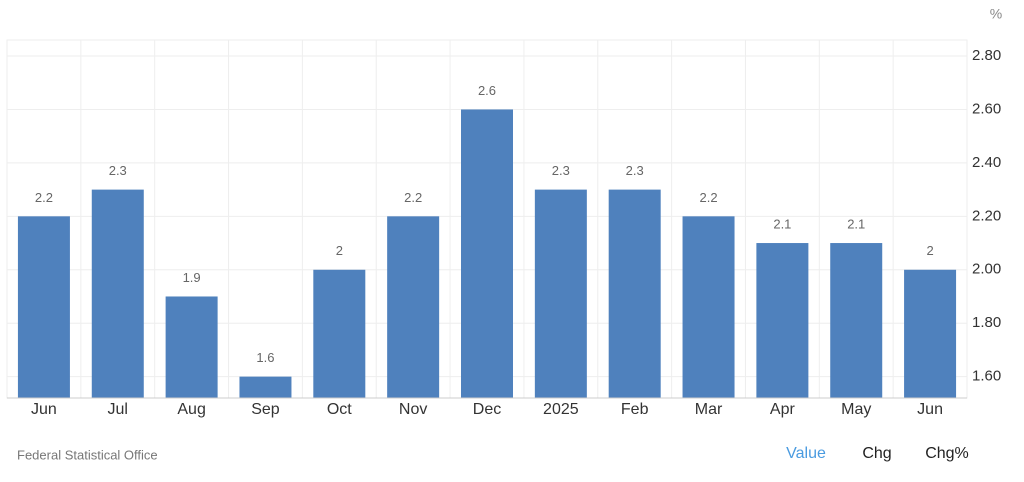 Image resolution: width=1024 pixels, height=482 pixels. What do you see at coordinates (986, 215) in the screenshot?
I see `y-tick-label: 2.20` at bounding box center [986, 215].